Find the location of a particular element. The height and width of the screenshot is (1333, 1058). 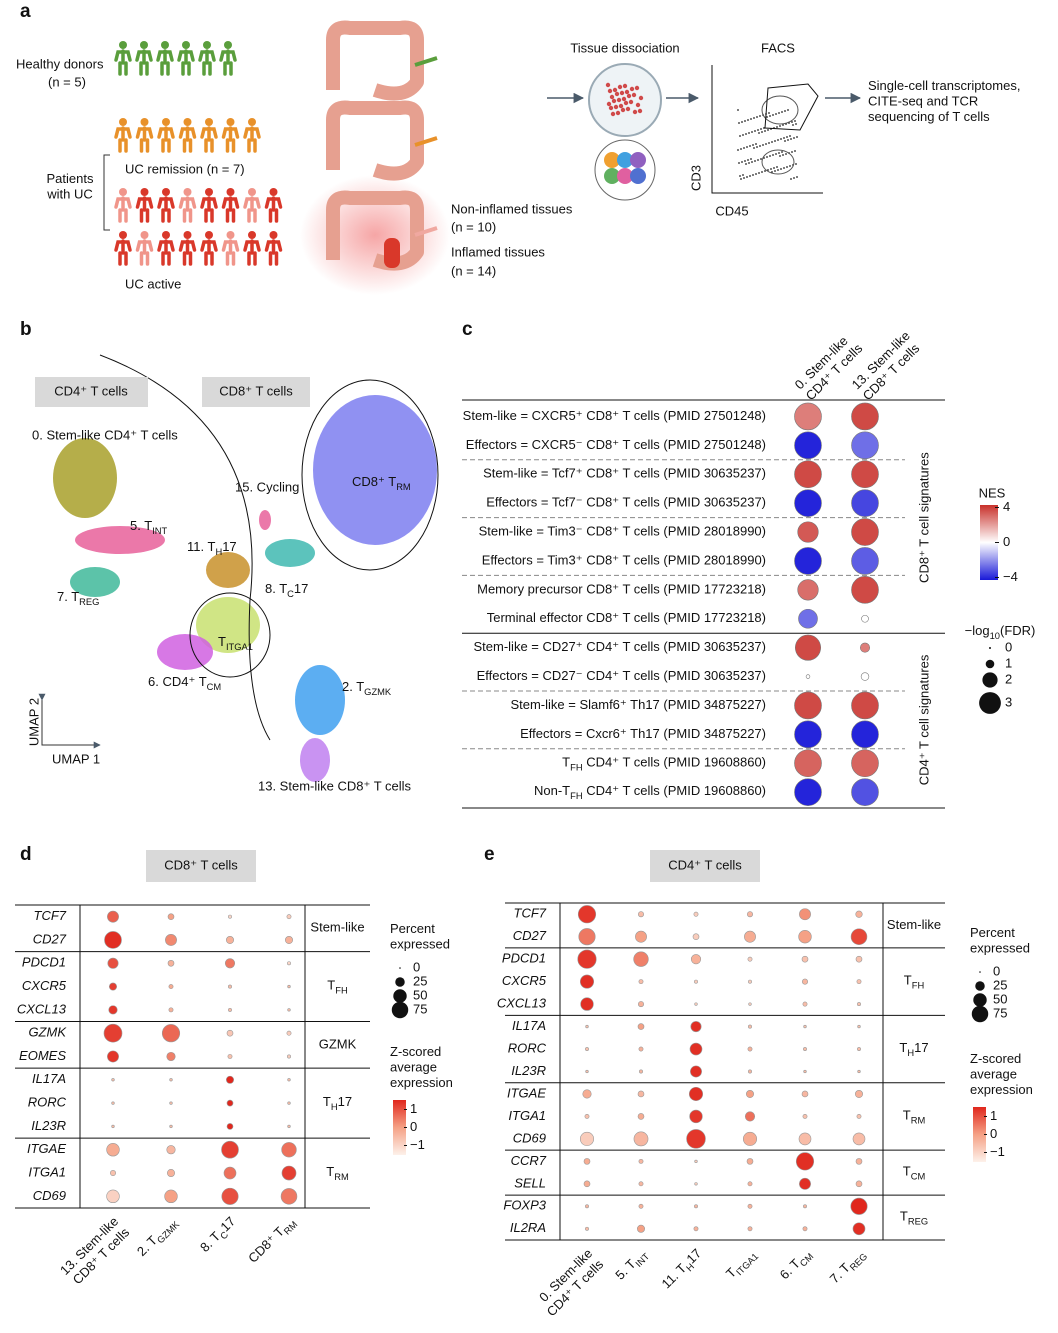

text-part: Non-T is located at coordinates (552, 791).